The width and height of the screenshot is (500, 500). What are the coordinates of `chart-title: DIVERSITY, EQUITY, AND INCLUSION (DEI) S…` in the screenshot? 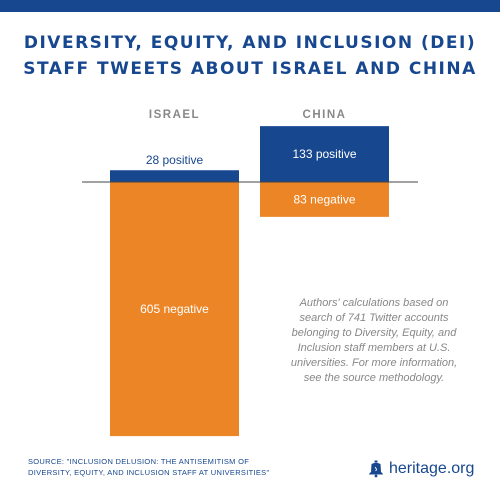 It's located at (250, 56).